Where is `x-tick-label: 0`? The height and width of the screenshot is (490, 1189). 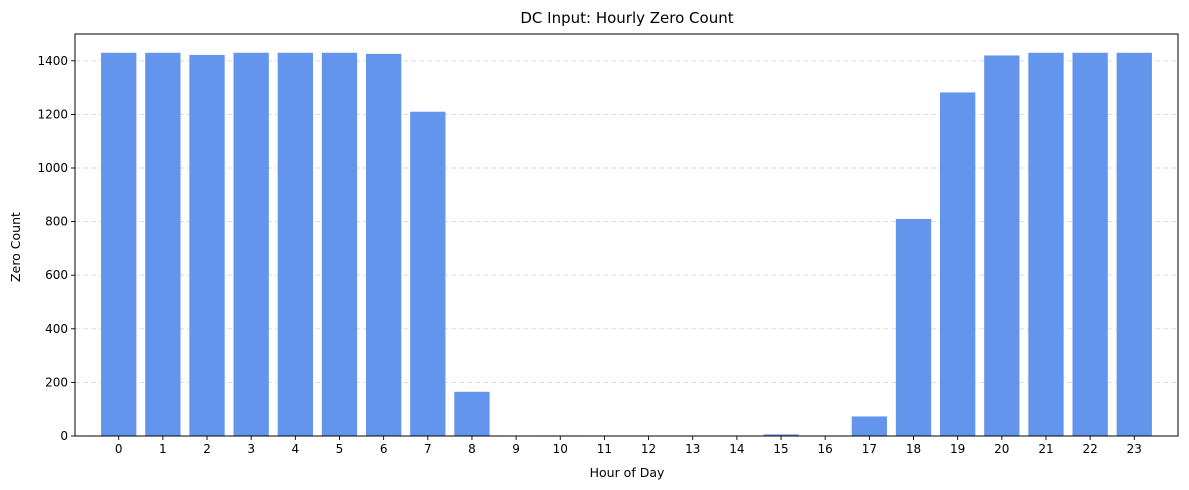 x-tick-label: 0 is located at coordinates (119, 449).